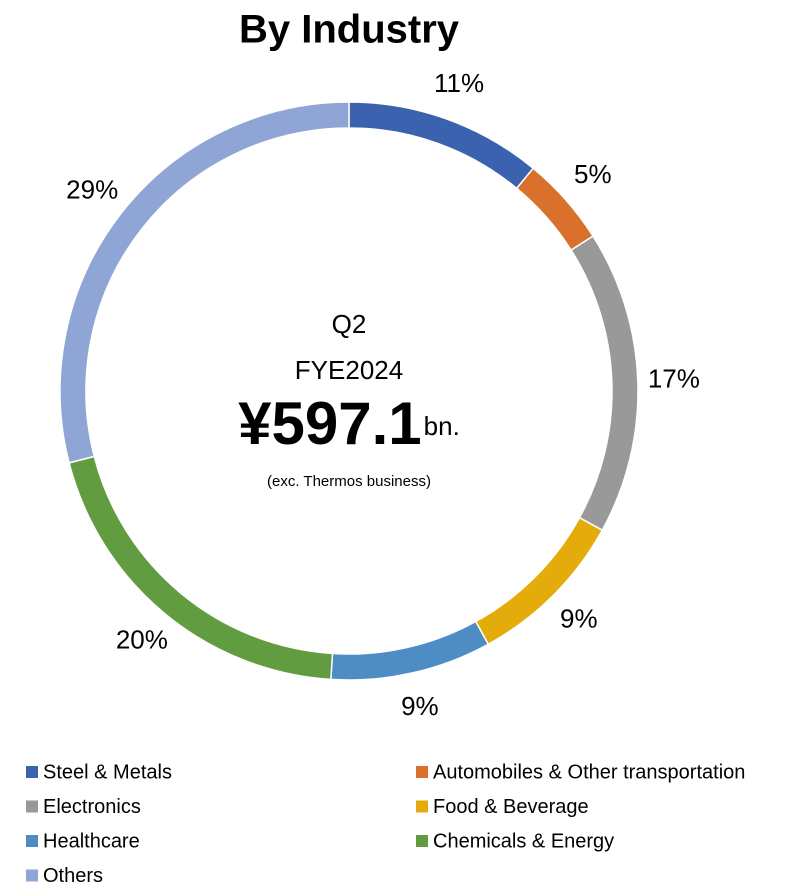  Describe the element at coordinates (92, 807) in the screenshot. I see `legend-label: Electronics` at that location.